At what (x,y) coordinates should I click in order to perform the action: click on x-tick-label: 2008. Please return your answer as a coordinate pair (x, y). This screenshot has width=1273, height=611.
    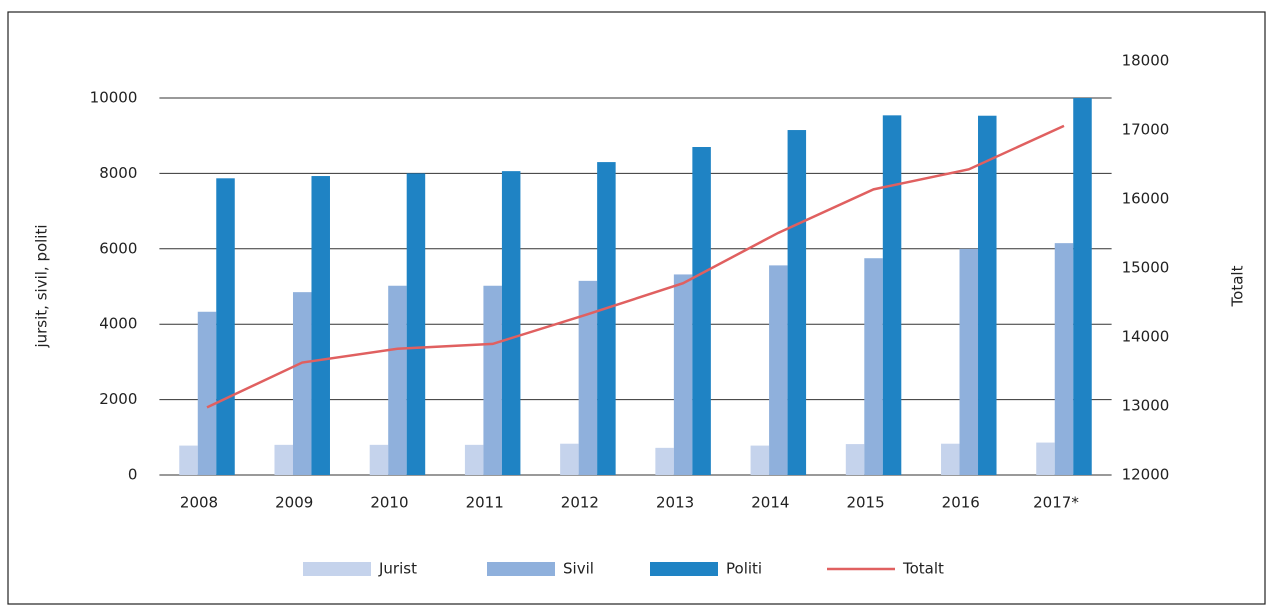
    Looking at the image, I should click on (199, 503).